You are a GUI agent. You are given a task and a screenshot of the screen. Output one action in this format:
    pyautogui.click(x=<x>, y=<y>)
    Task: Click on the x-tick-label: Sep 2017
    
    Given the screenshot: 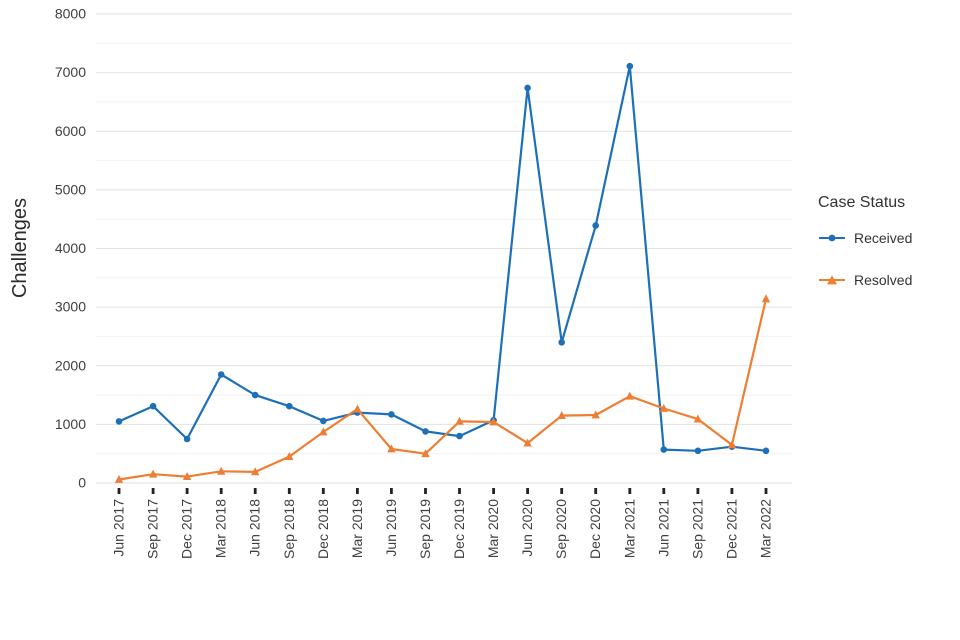 What is the action you would take?
    pyautogui.click(x=153, y=529)
    